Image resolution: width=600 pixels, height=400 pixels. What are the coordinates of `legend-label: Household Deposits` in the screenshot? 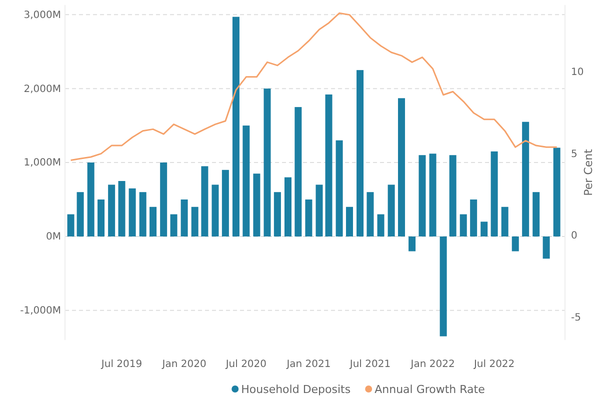 It's located at (296, 389).